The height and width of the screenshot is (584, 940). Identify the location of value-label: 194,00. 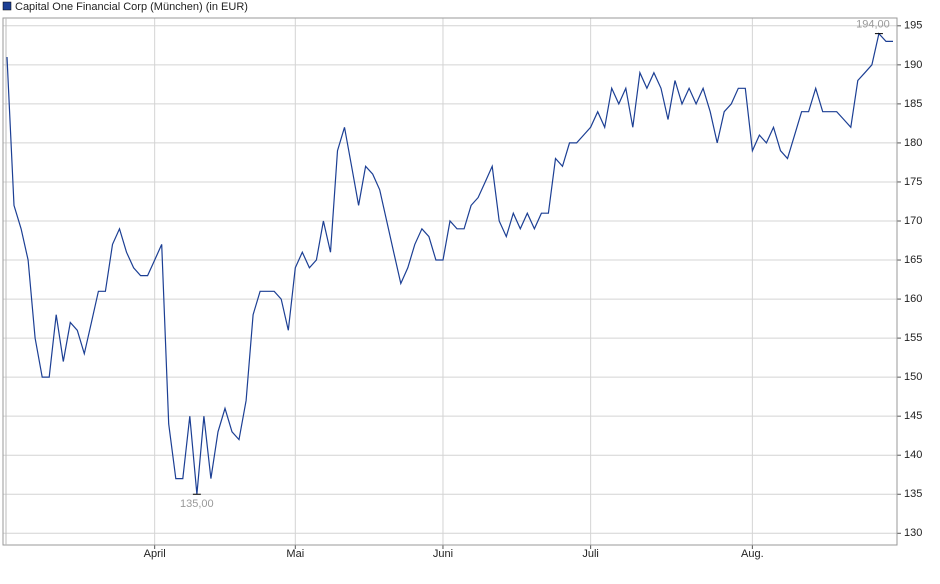
(873, 25).